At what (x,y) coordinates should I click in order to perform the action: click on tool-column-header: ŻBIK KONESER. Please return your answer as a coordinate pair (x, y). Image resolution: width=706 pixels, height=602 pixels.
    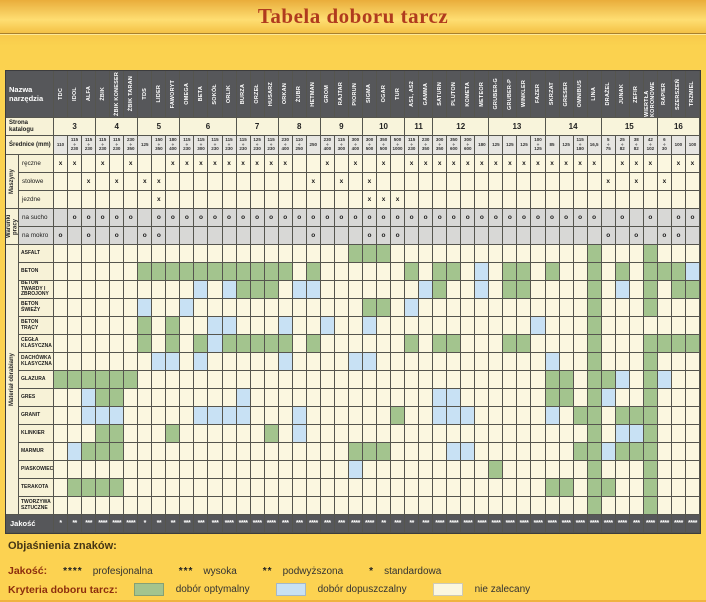
    Looking at the image, I should click on (117, 94).